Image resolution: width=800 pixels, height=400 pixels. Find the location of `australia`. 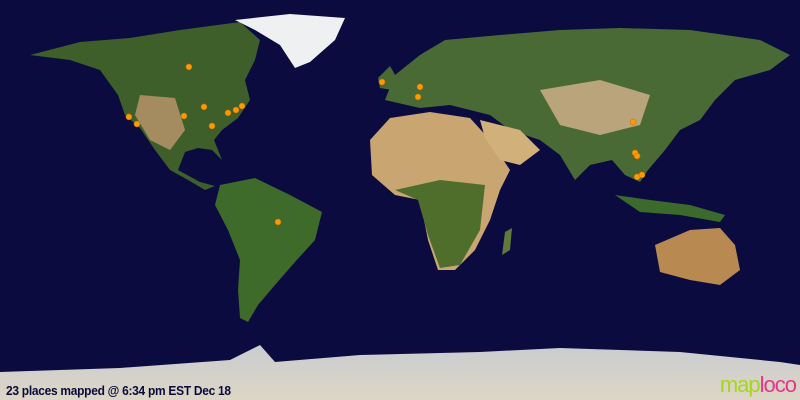

australia is located at coordinates (697, 256).